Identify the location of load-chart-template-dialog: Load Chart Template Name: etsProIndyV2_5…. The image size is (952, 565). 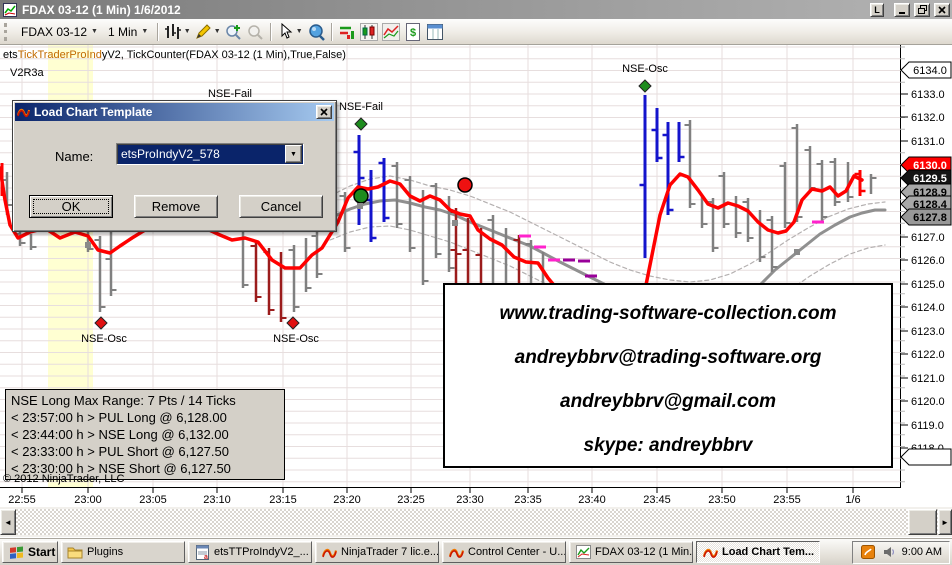
(174, 166).